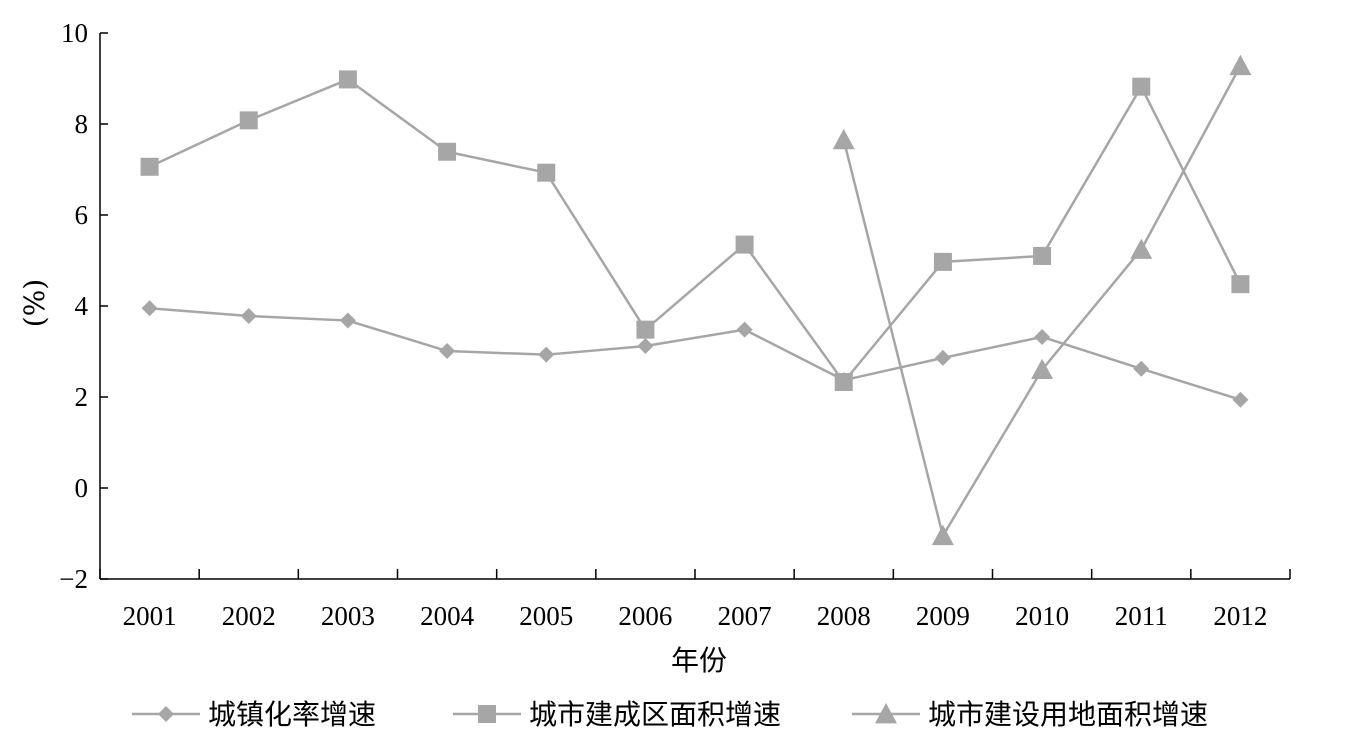  I want to click on series-line, so click(695, 354).